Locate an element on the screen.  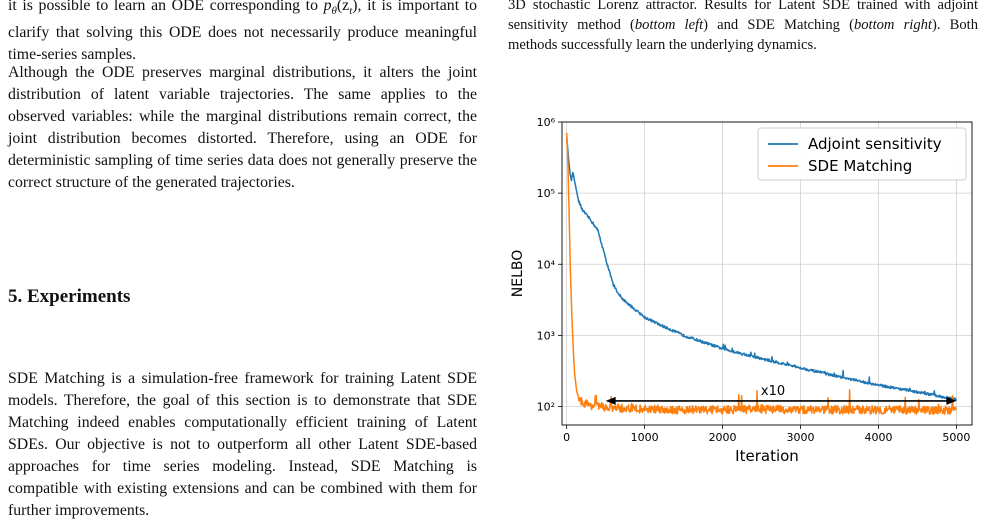
x-axis-ticks: 0 1000 2000 3000 4000 5000 is located at coordinates (766, 434).